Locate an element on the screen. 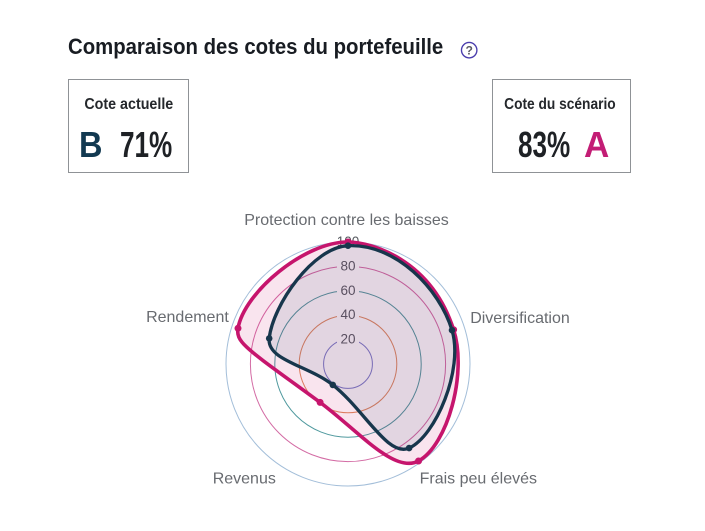 This screenshot has height=531, width=705. svg-text: 80 is located at coordinates (347, 265).